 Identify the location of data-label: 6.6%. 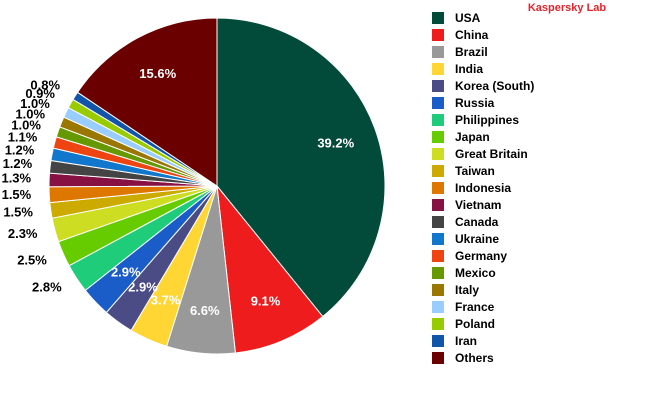
(205, 310).